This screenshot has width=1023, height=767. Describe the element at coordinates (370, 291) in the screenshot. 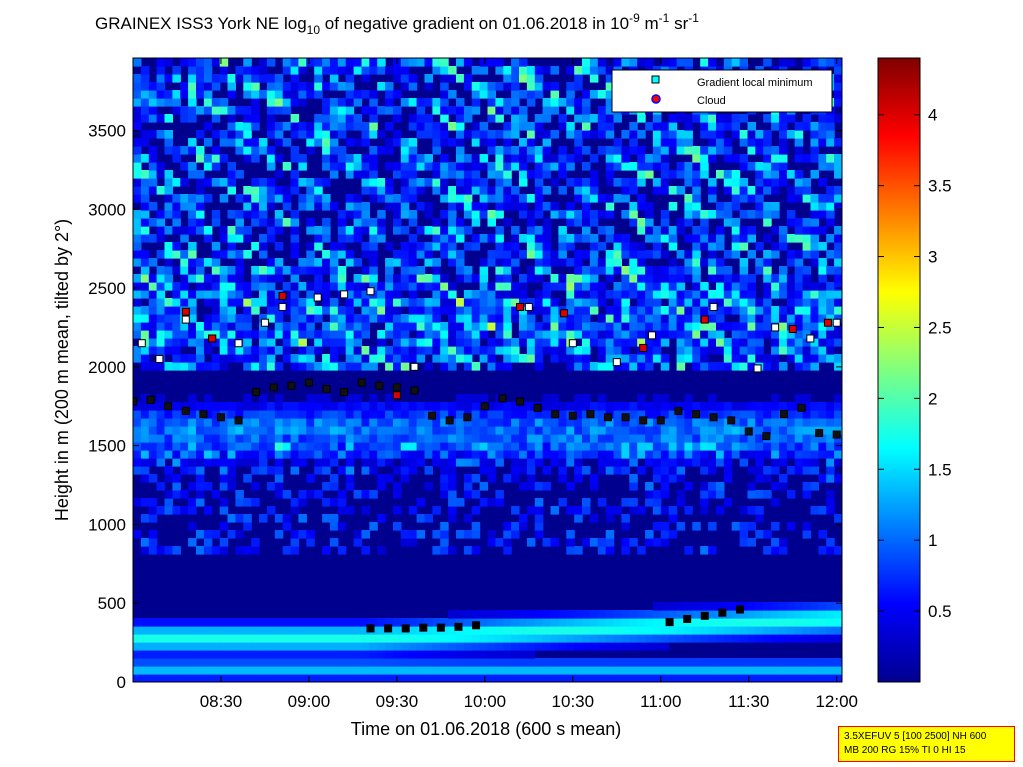

I see `minimum-marker` at that location.